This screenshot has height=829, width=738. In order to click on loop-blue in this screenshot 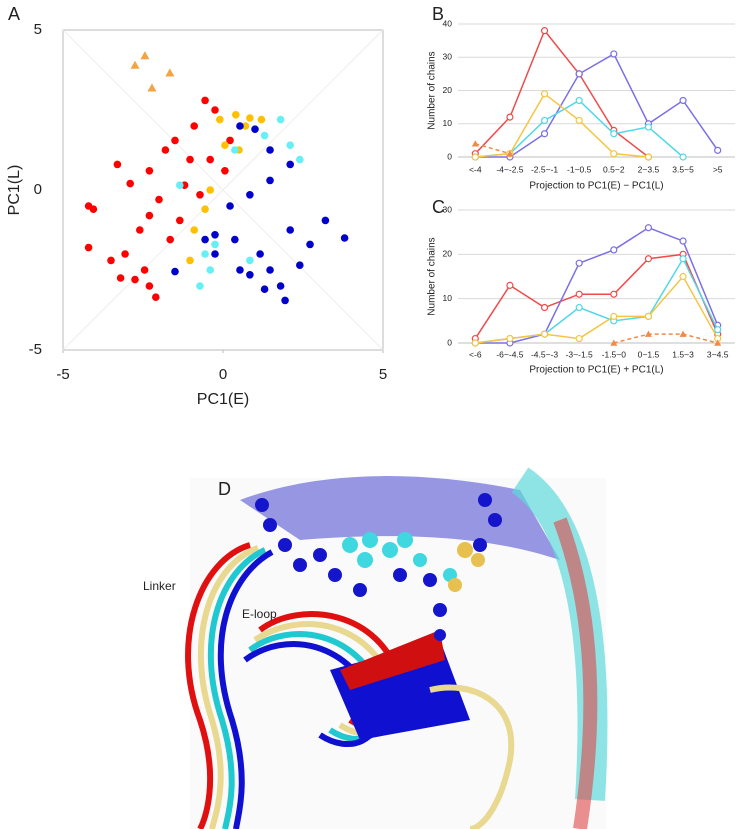, I will do `click(245, 689)`.